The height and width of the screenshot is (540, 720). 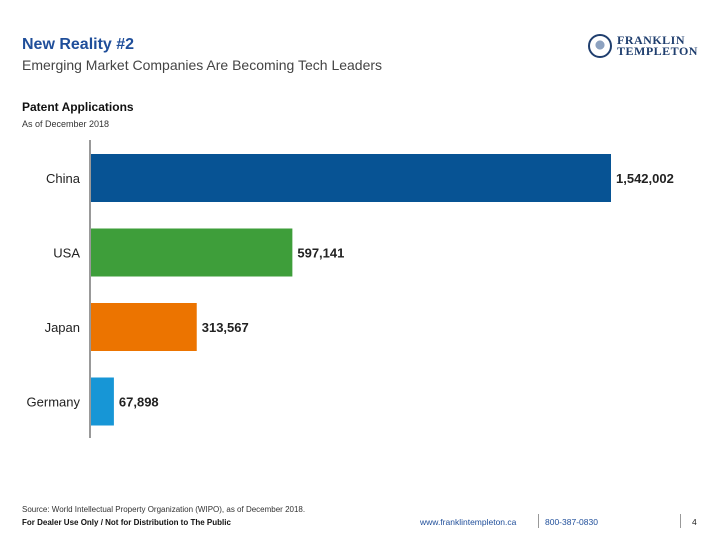 I want to click on website-link: www.franklintempleton.ca, so click(x=468, y=522).